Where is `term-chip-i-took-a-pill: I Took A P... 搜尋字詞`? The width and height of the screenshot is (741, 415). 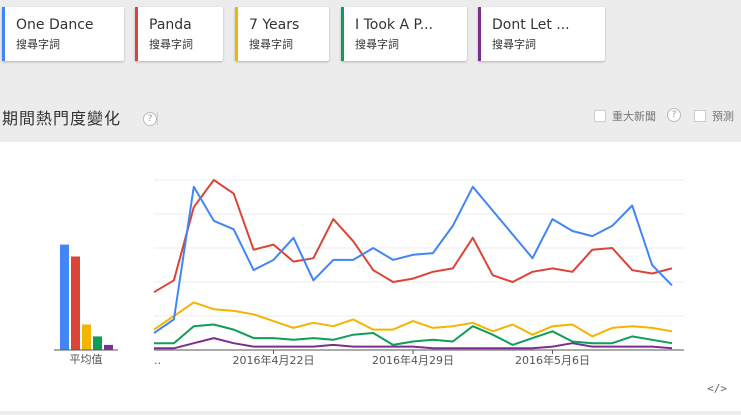 term-chip-i-took-a-pill: I Took A P... 搜尋字詞 is located at coordinates (404, 34).